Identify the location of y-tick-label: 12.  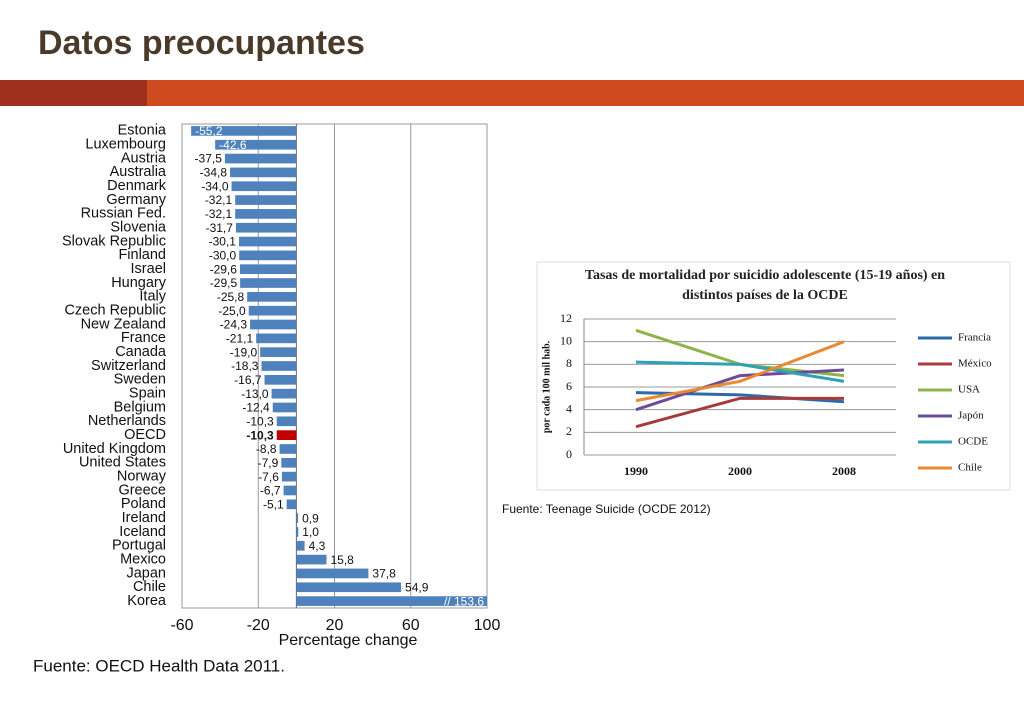
(566, 318).